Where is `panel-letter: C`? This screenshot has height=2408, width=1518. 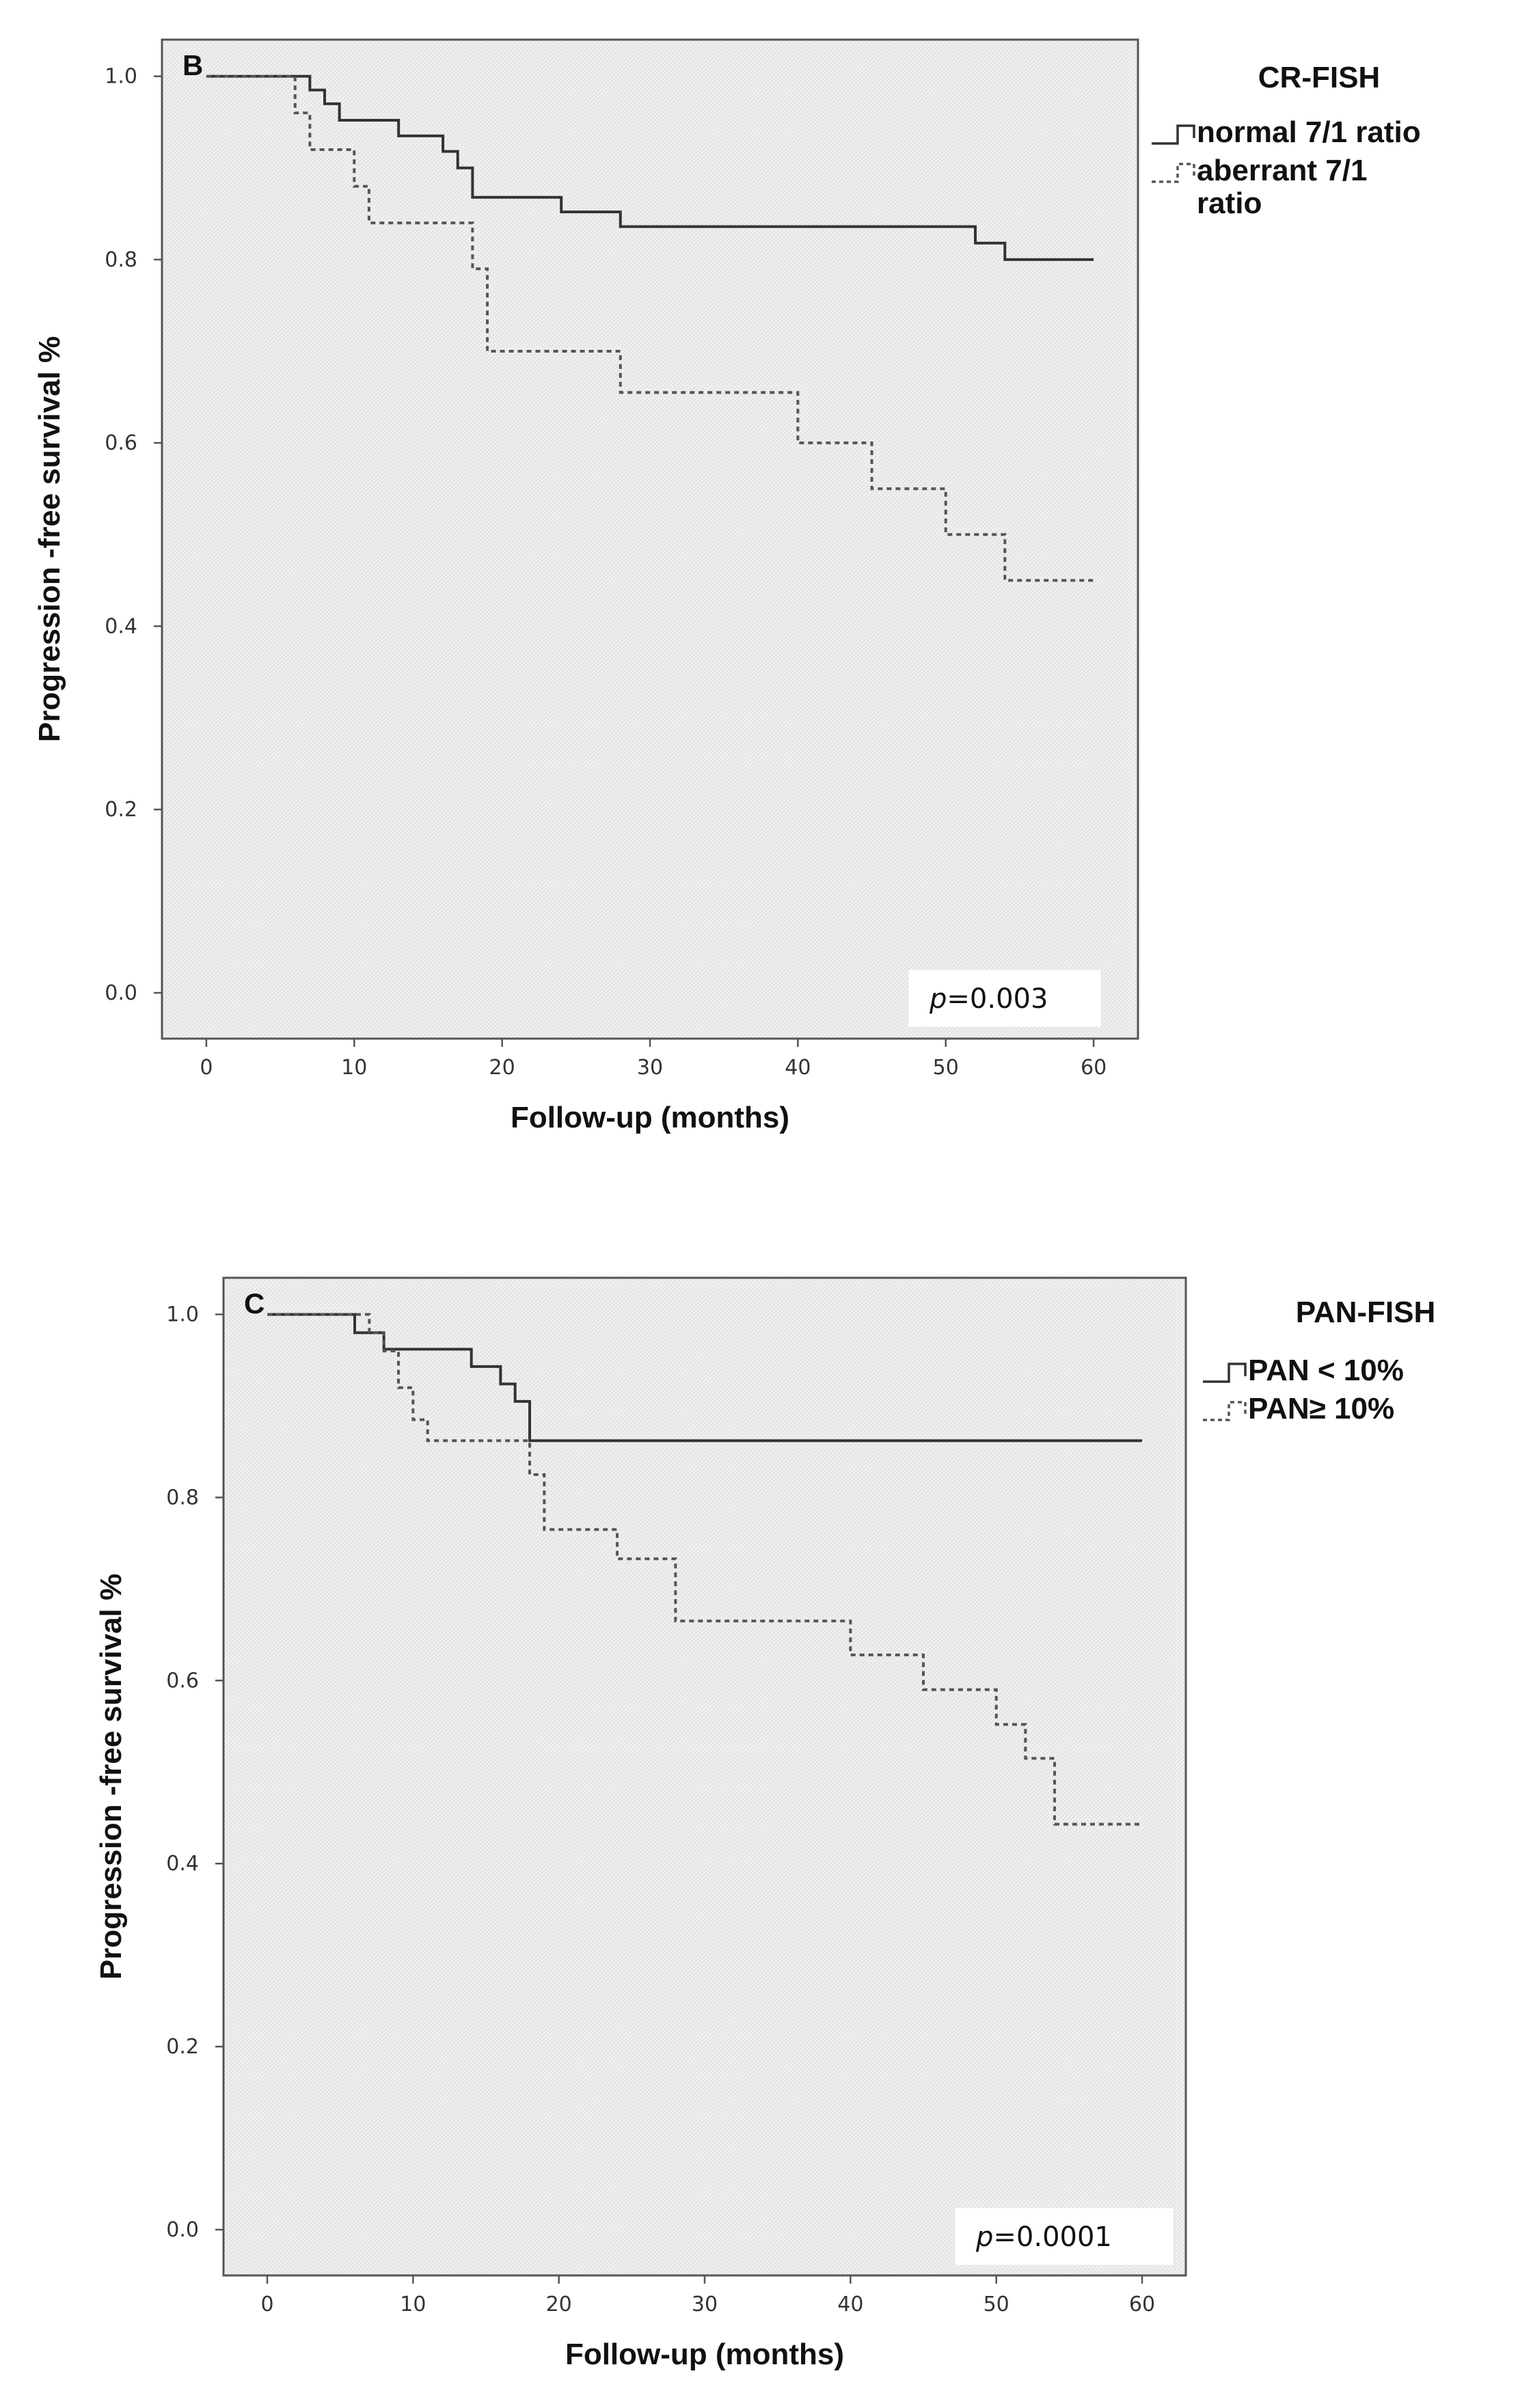 panel-letter: C is located at coordinates (254, 1303).